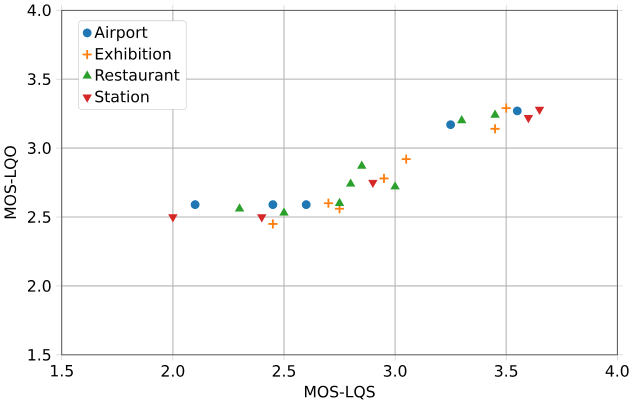 Image resolution: width=634 pixels, height=404 pixels. What do you see at coordinates (39, 10) in the screenshot?
I see `y-tick-label: 4.0` at bounding box center [39, 10].